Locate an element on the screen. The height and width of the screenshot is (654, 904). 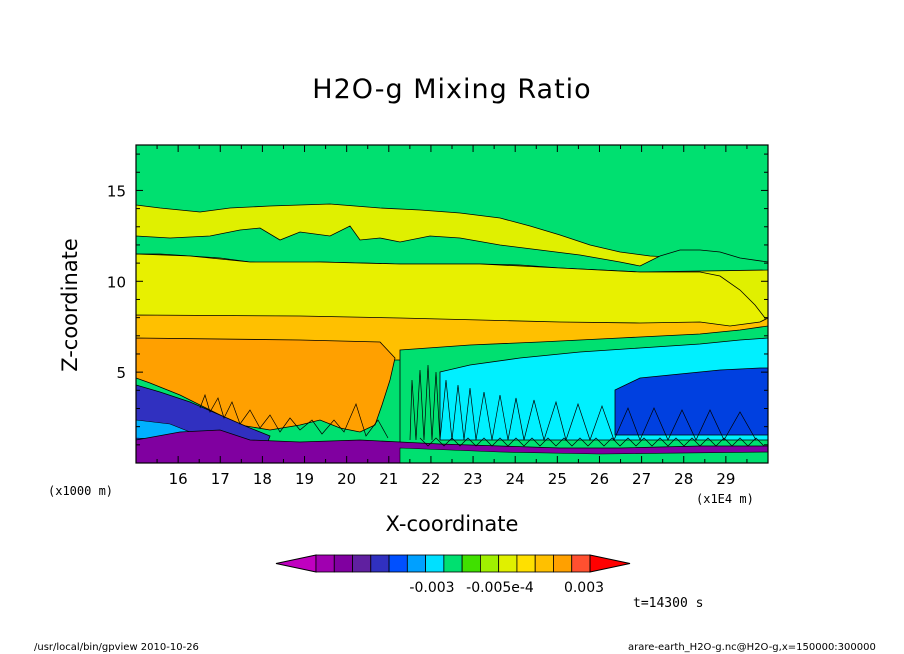
x-tick-label: 17 is located at coordinates (220, 479).